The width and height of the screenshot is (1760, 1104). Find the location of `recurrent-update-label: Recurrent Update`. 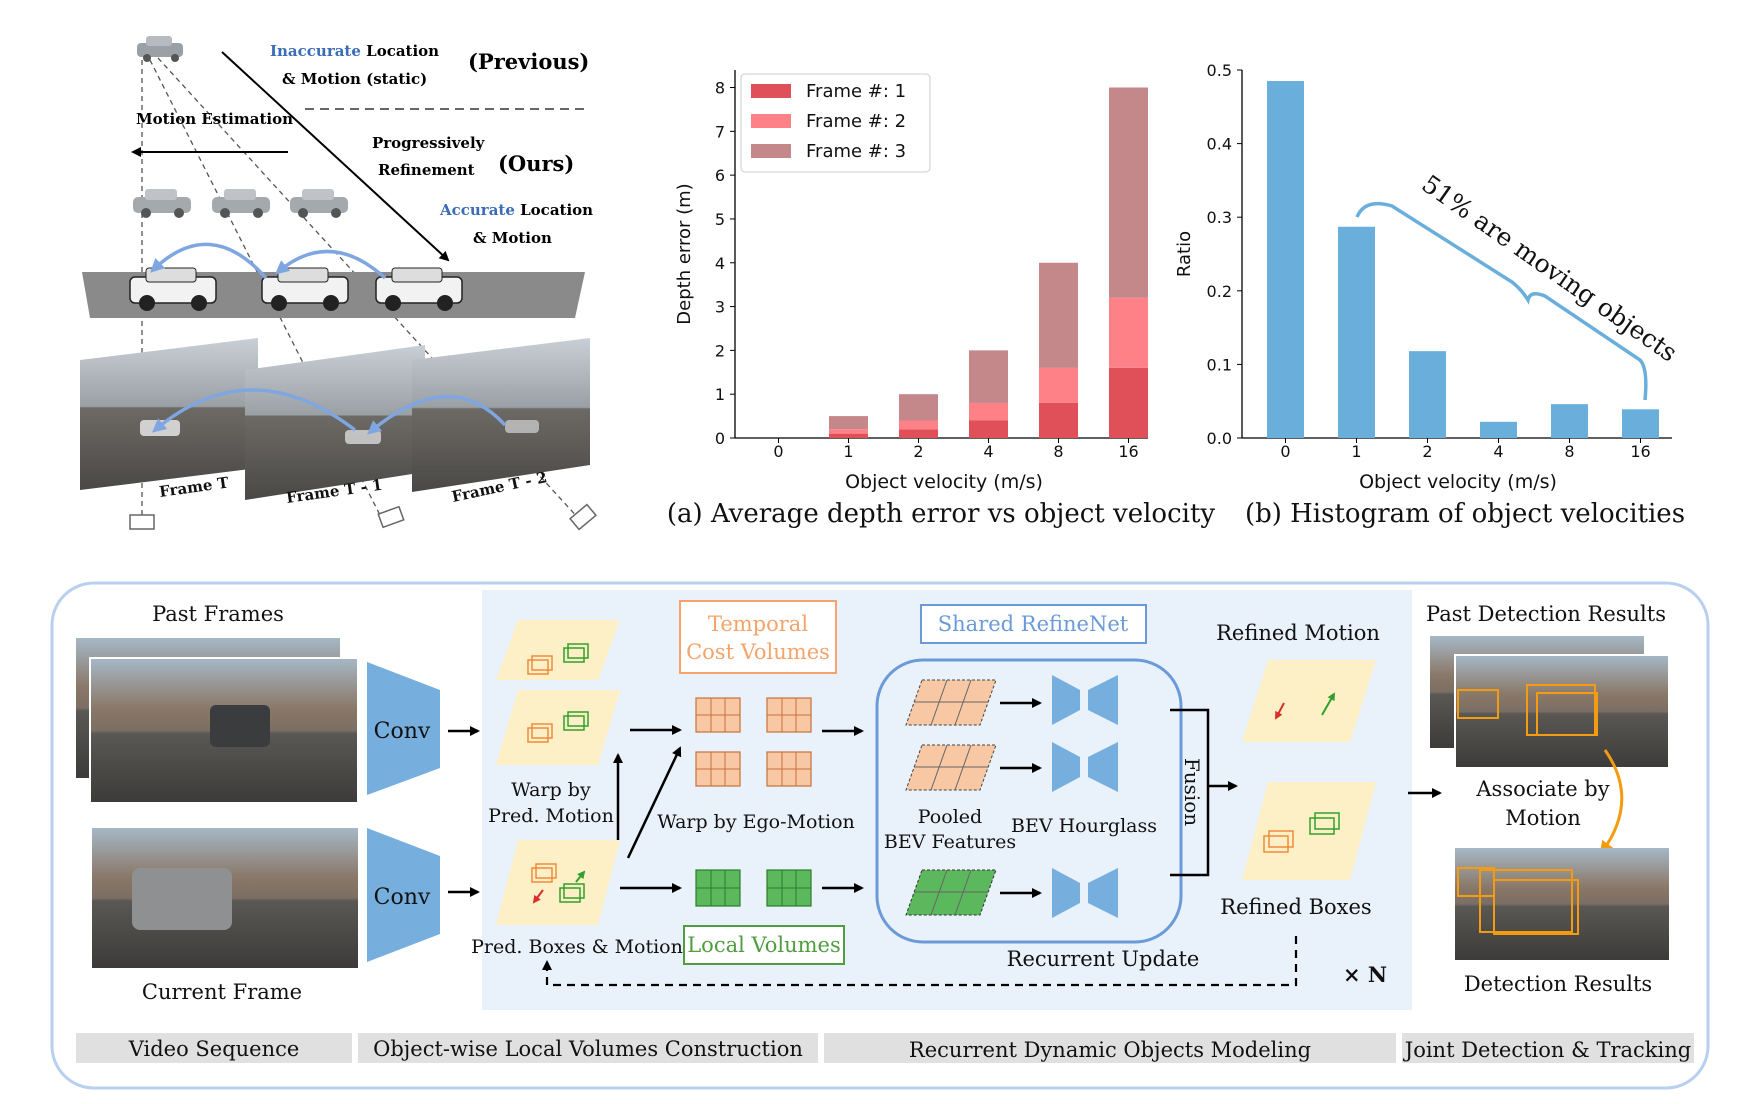

recurrent-update-label: Recurrent Update is located at coordinates (1103, 959).